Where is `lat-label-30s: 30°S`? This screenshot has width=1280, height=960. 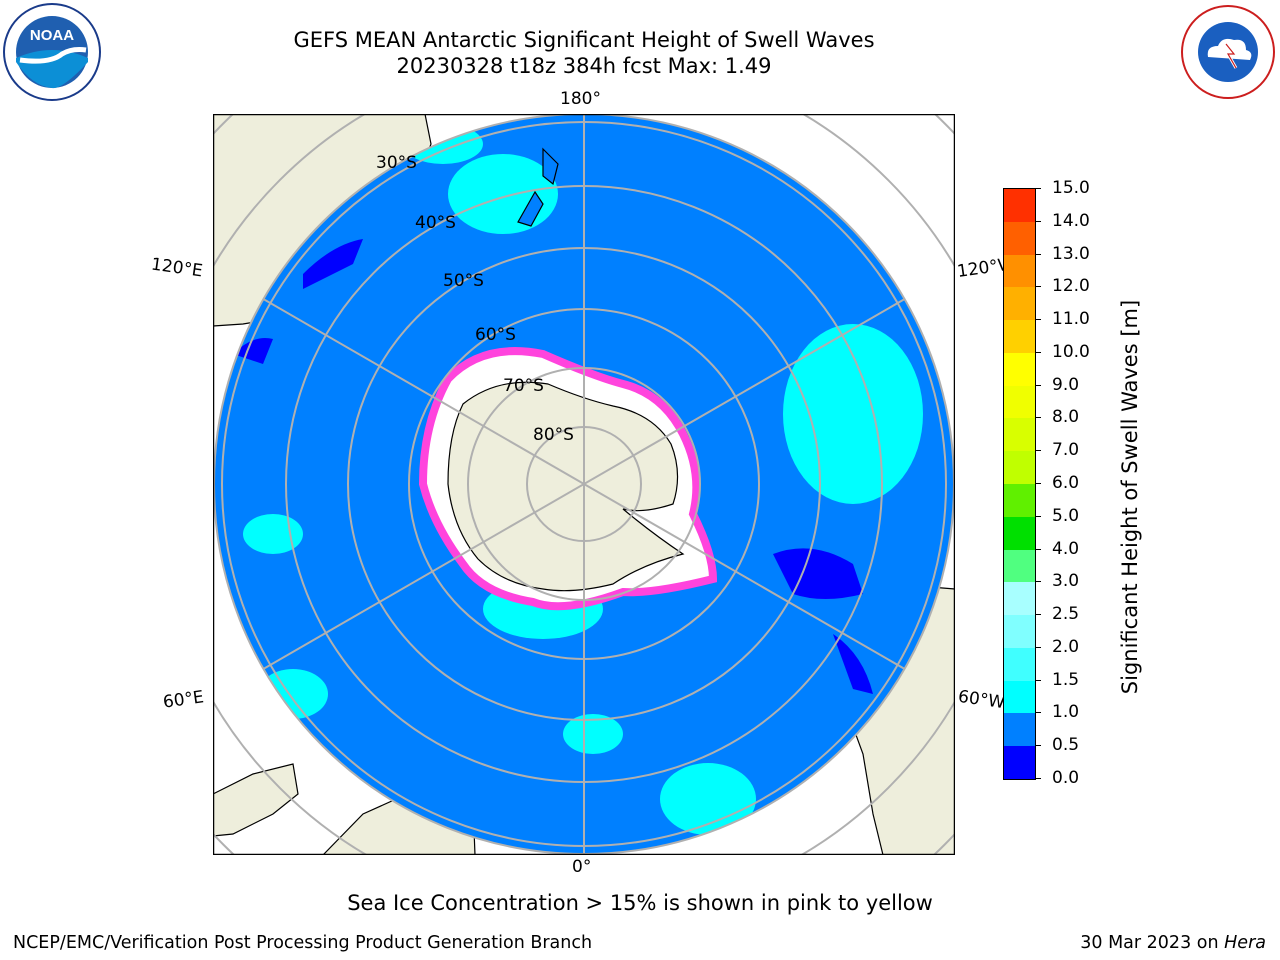
lat-label-30s: 30°S is located at coordinates (396, 163).